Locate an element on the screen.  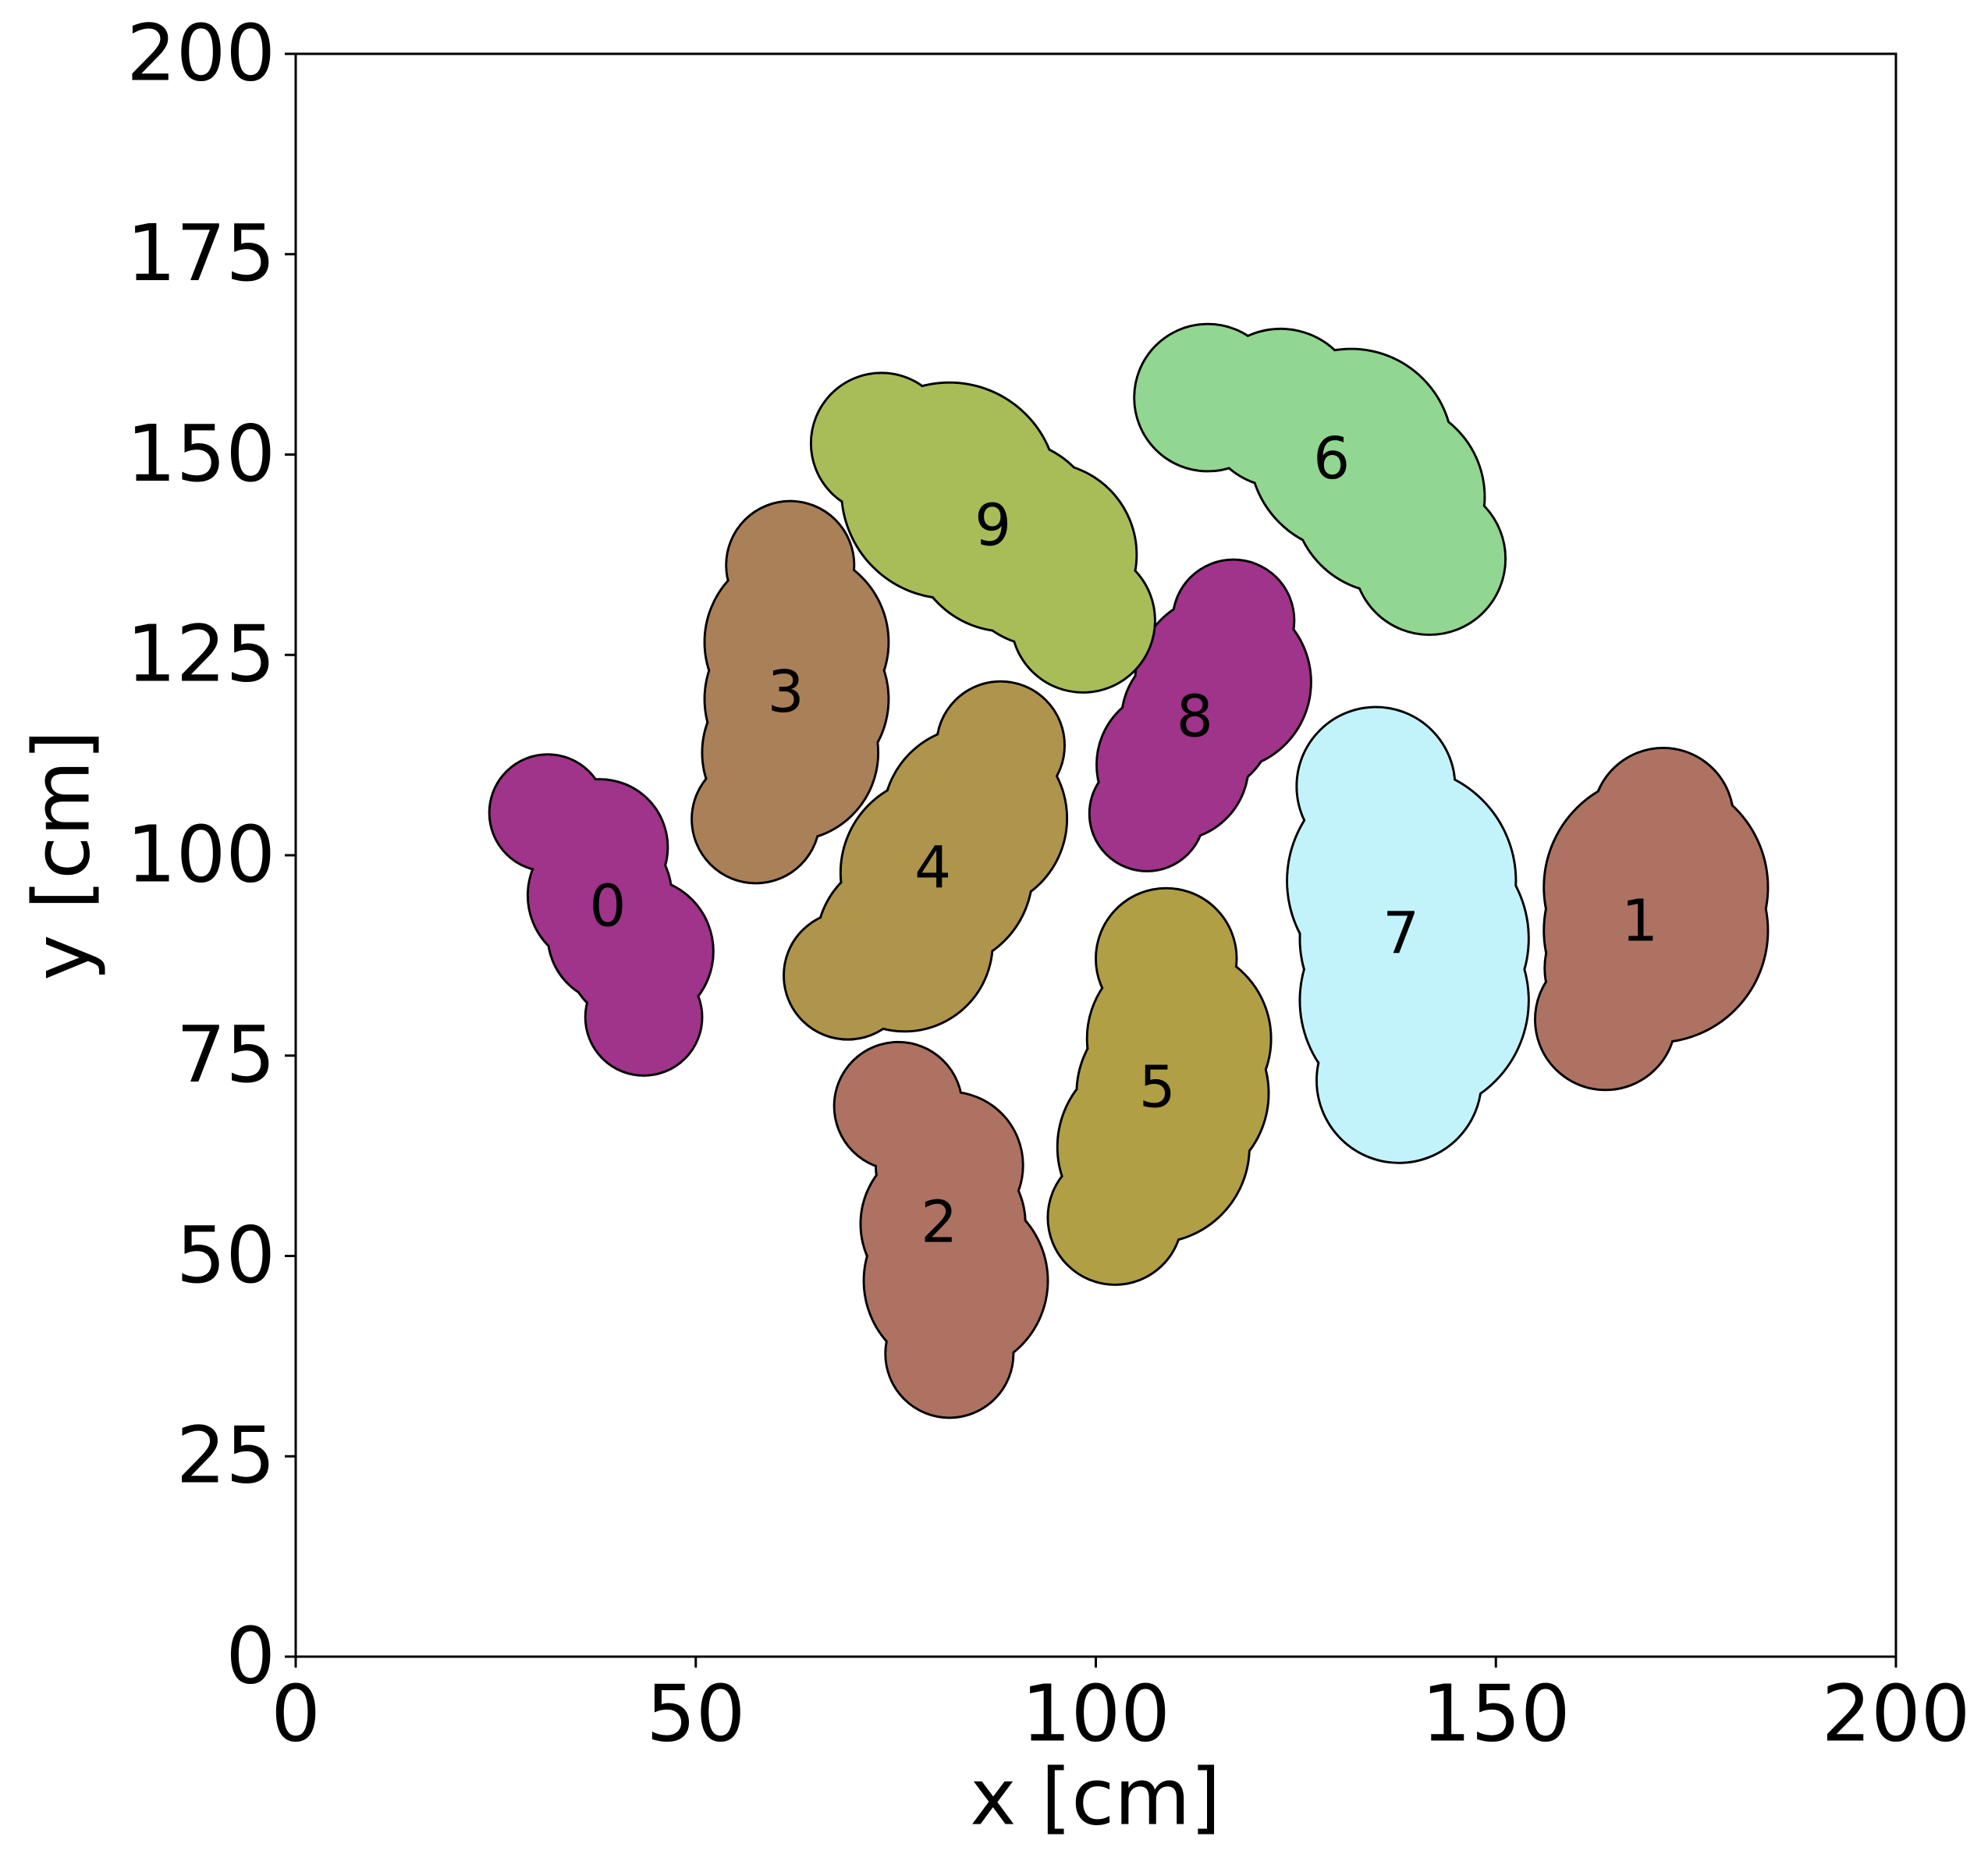
blob: 4 is located at coordinates (926, 860).